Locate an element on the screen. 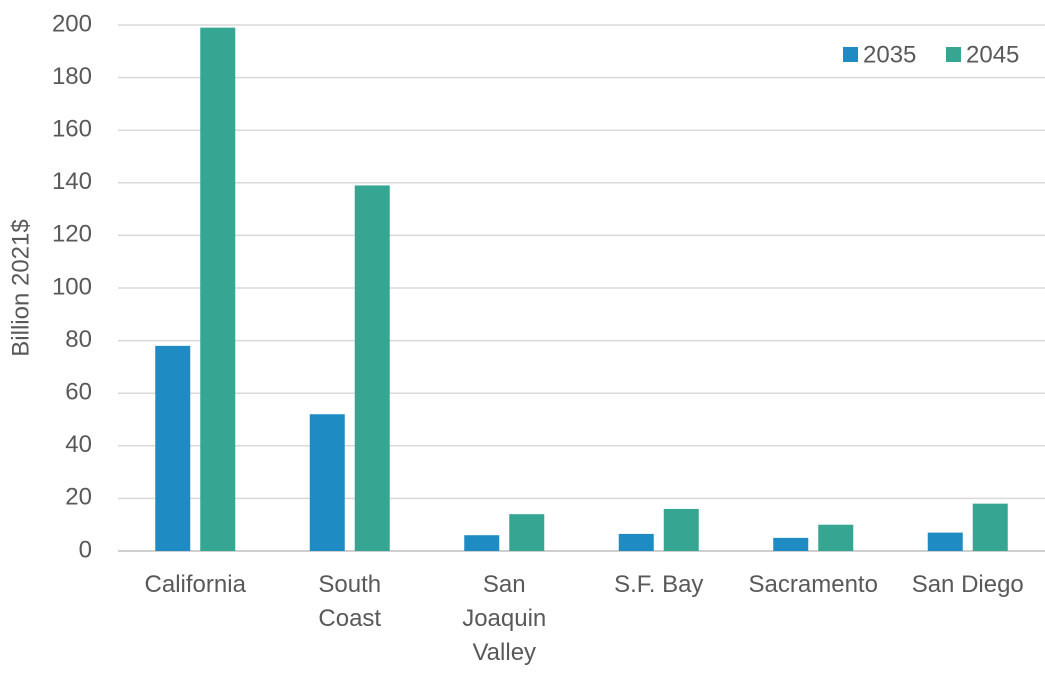 The image size is (1045, 673). y-tick-label: 120 is located at coordinates (72, 234).